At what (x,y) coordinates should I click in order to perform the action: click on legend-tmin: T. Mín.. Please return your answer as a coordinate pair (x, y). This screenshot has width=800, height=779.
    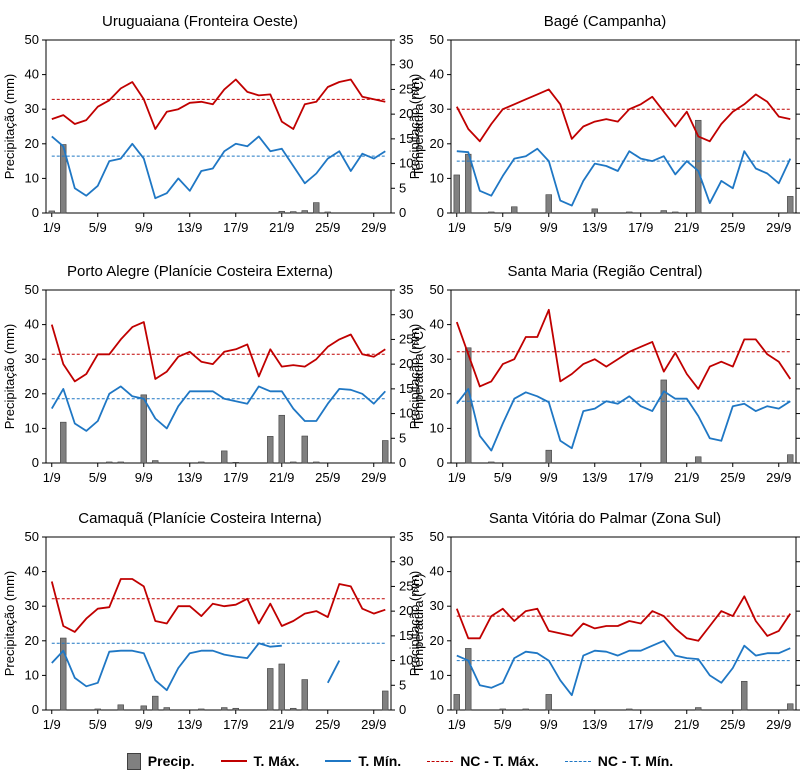
    Looking at the image, I should click on (363, 761).